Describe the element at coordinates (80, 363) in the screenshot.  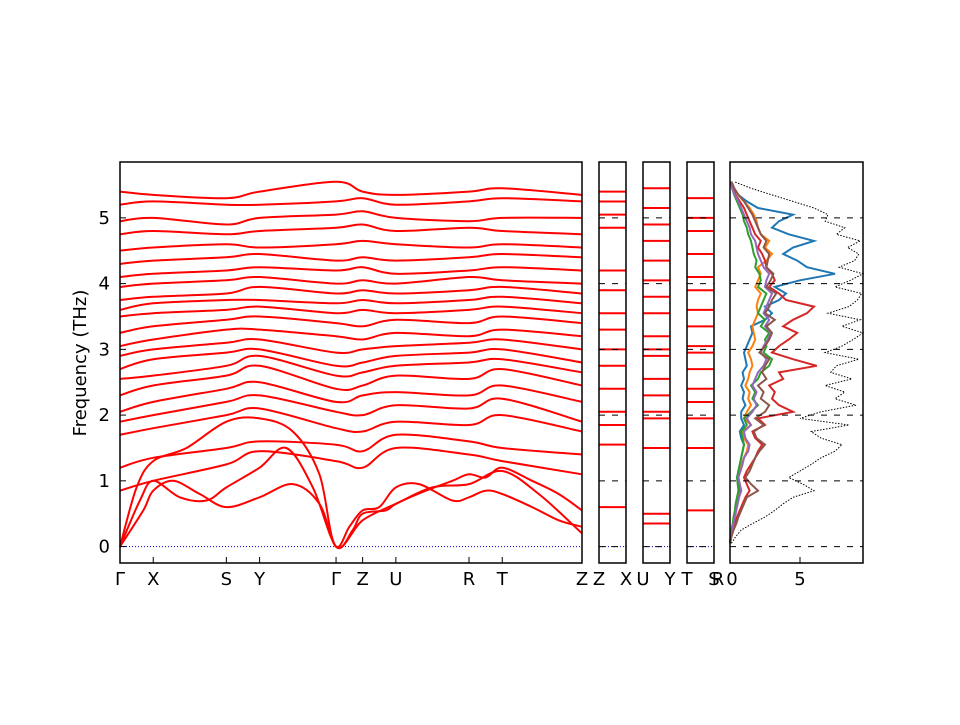
I see `y-axis-label: Frequency (THz)` at that location.